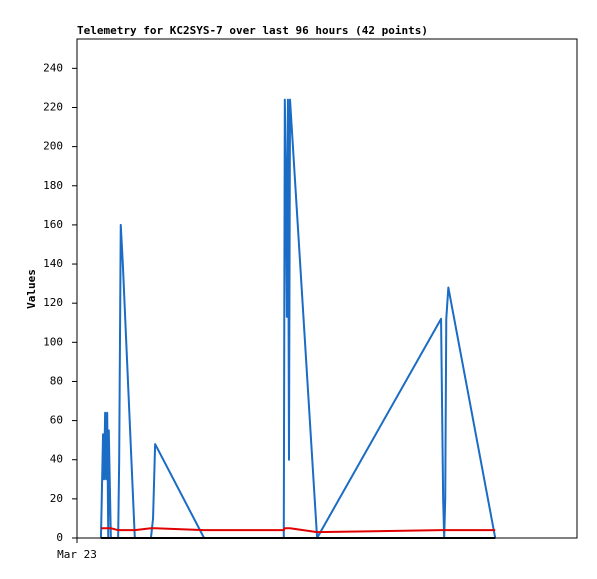 The height and width of the screenshot is (579, 597). I want to click on y-tick-label: 60, so click(56, 420).